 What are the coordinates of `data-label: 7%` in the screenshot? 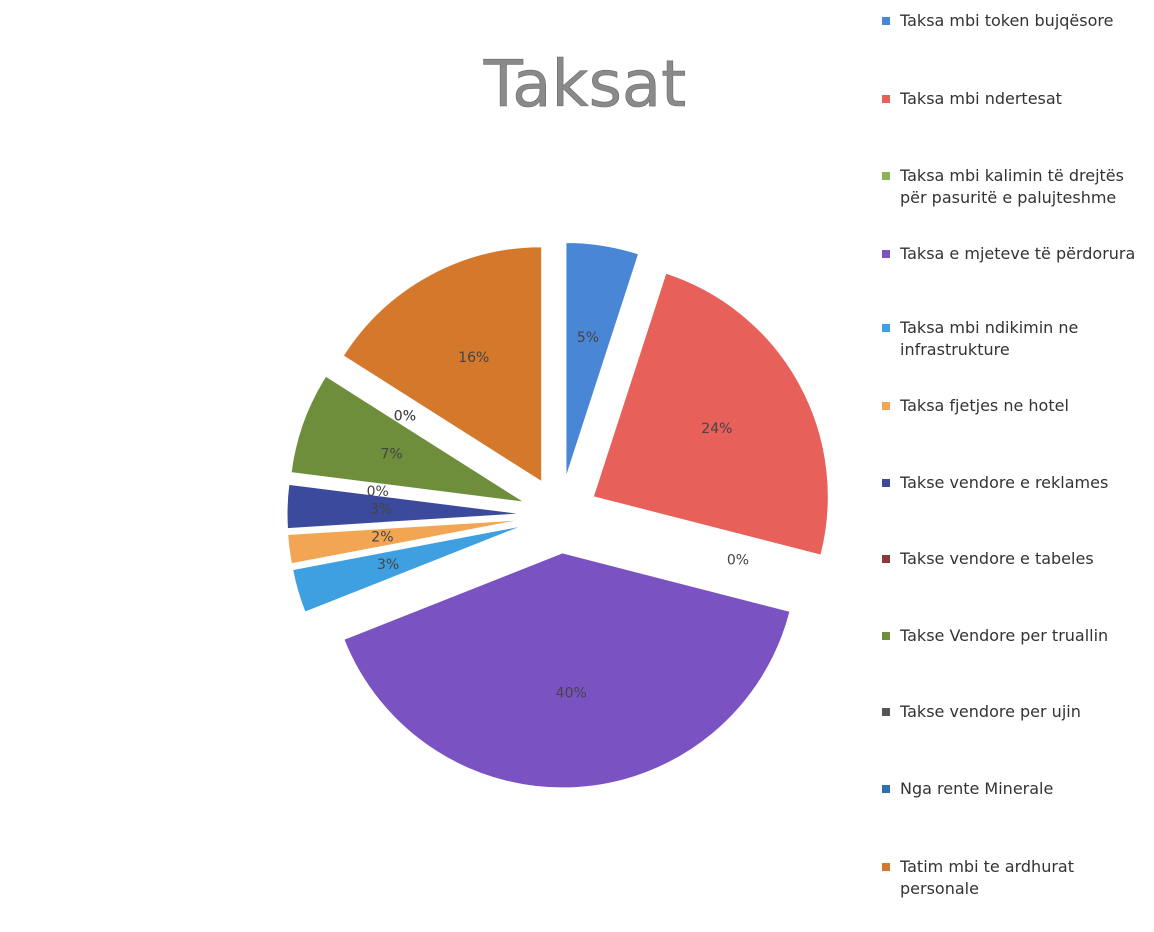 It's located at (391, 454).